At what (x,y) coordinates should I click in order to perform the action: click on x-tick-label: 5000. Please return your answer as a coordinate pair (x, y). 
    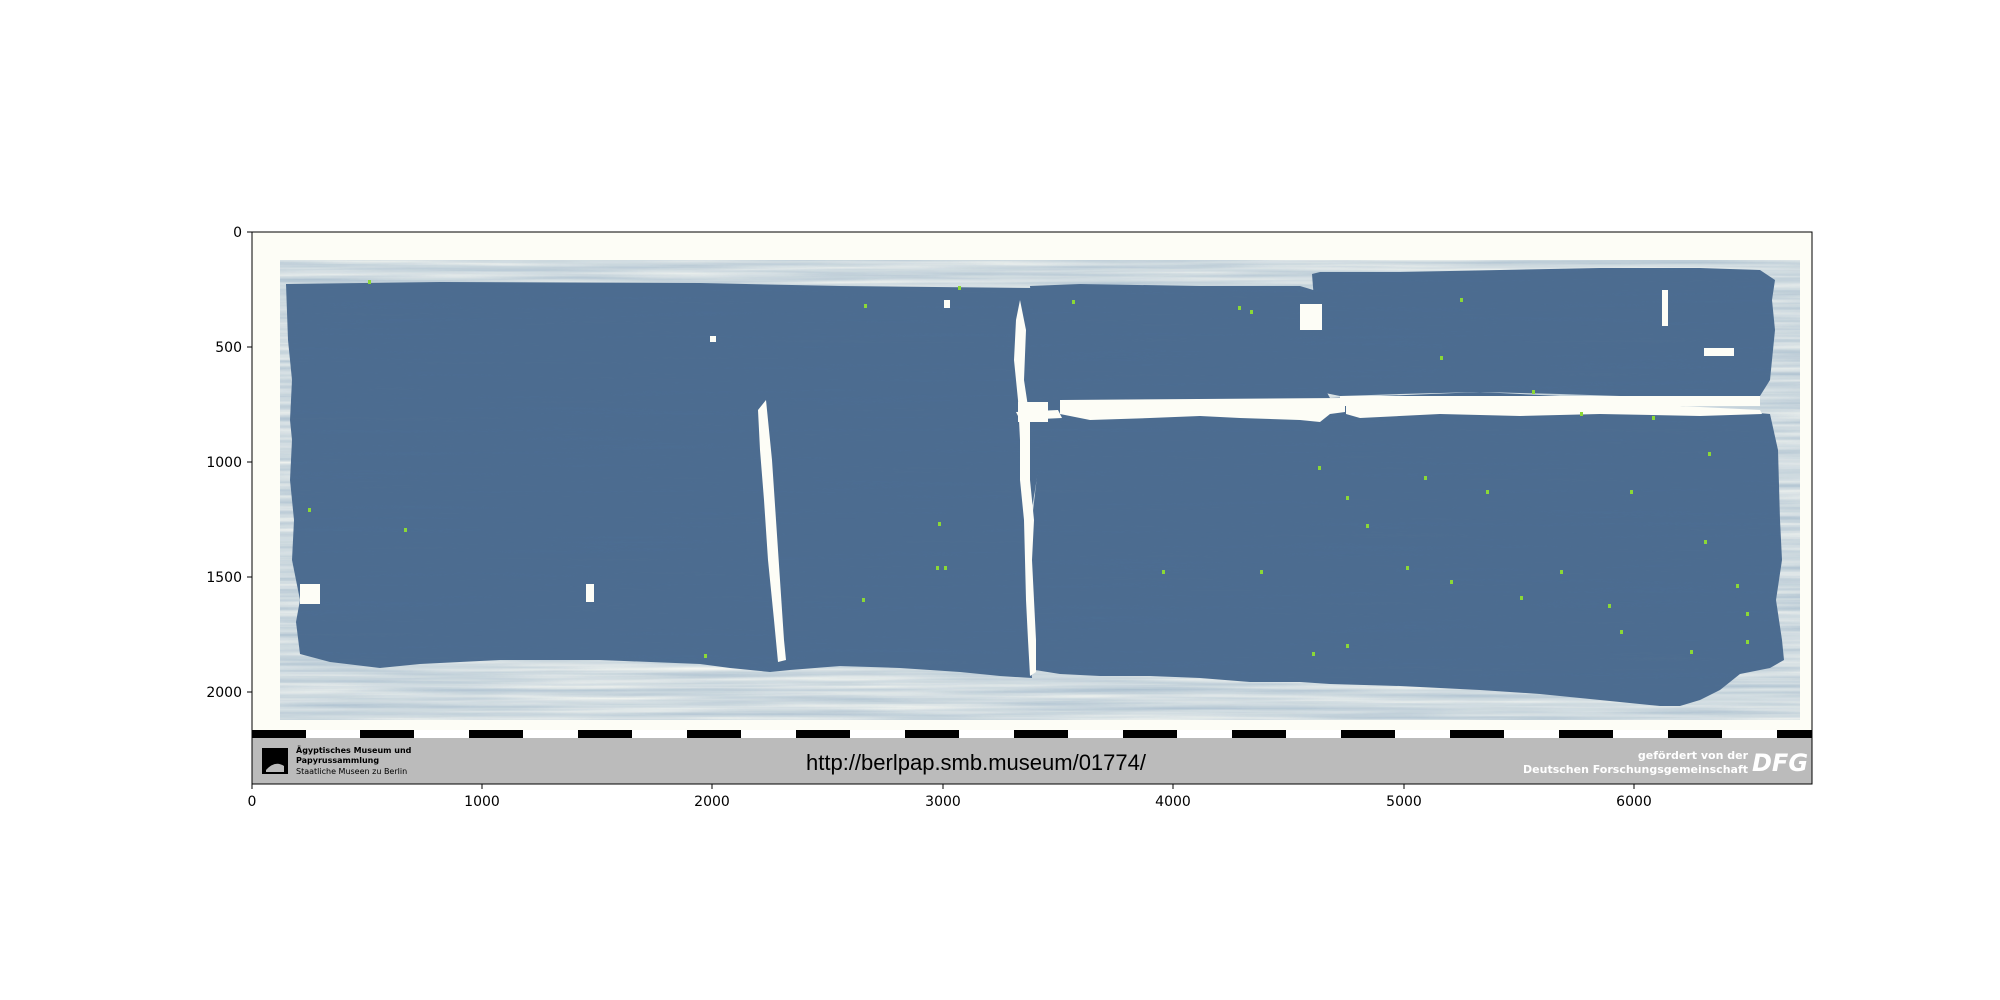
    Looking at the image, I should click on (1404, 802).